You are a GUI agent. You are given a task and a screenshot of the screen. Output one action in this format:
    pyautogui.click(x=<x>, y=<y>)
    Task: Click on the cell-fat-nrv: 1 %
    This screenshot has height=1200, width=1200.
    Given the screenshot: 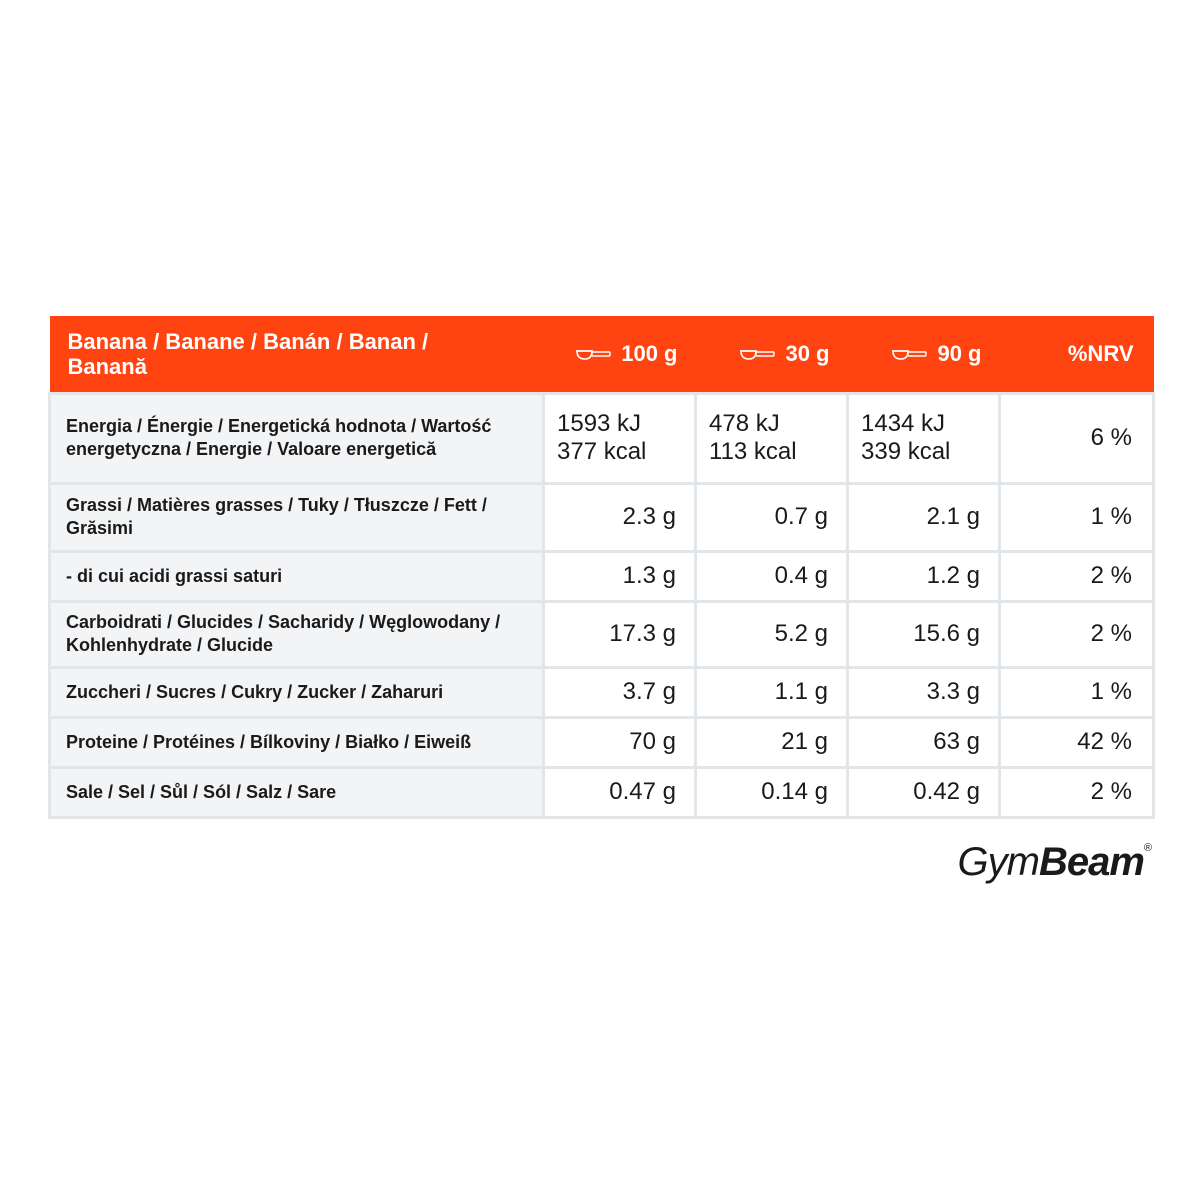 What is the action you would take?
    pyautogui.click(x=1076, y=517)
    